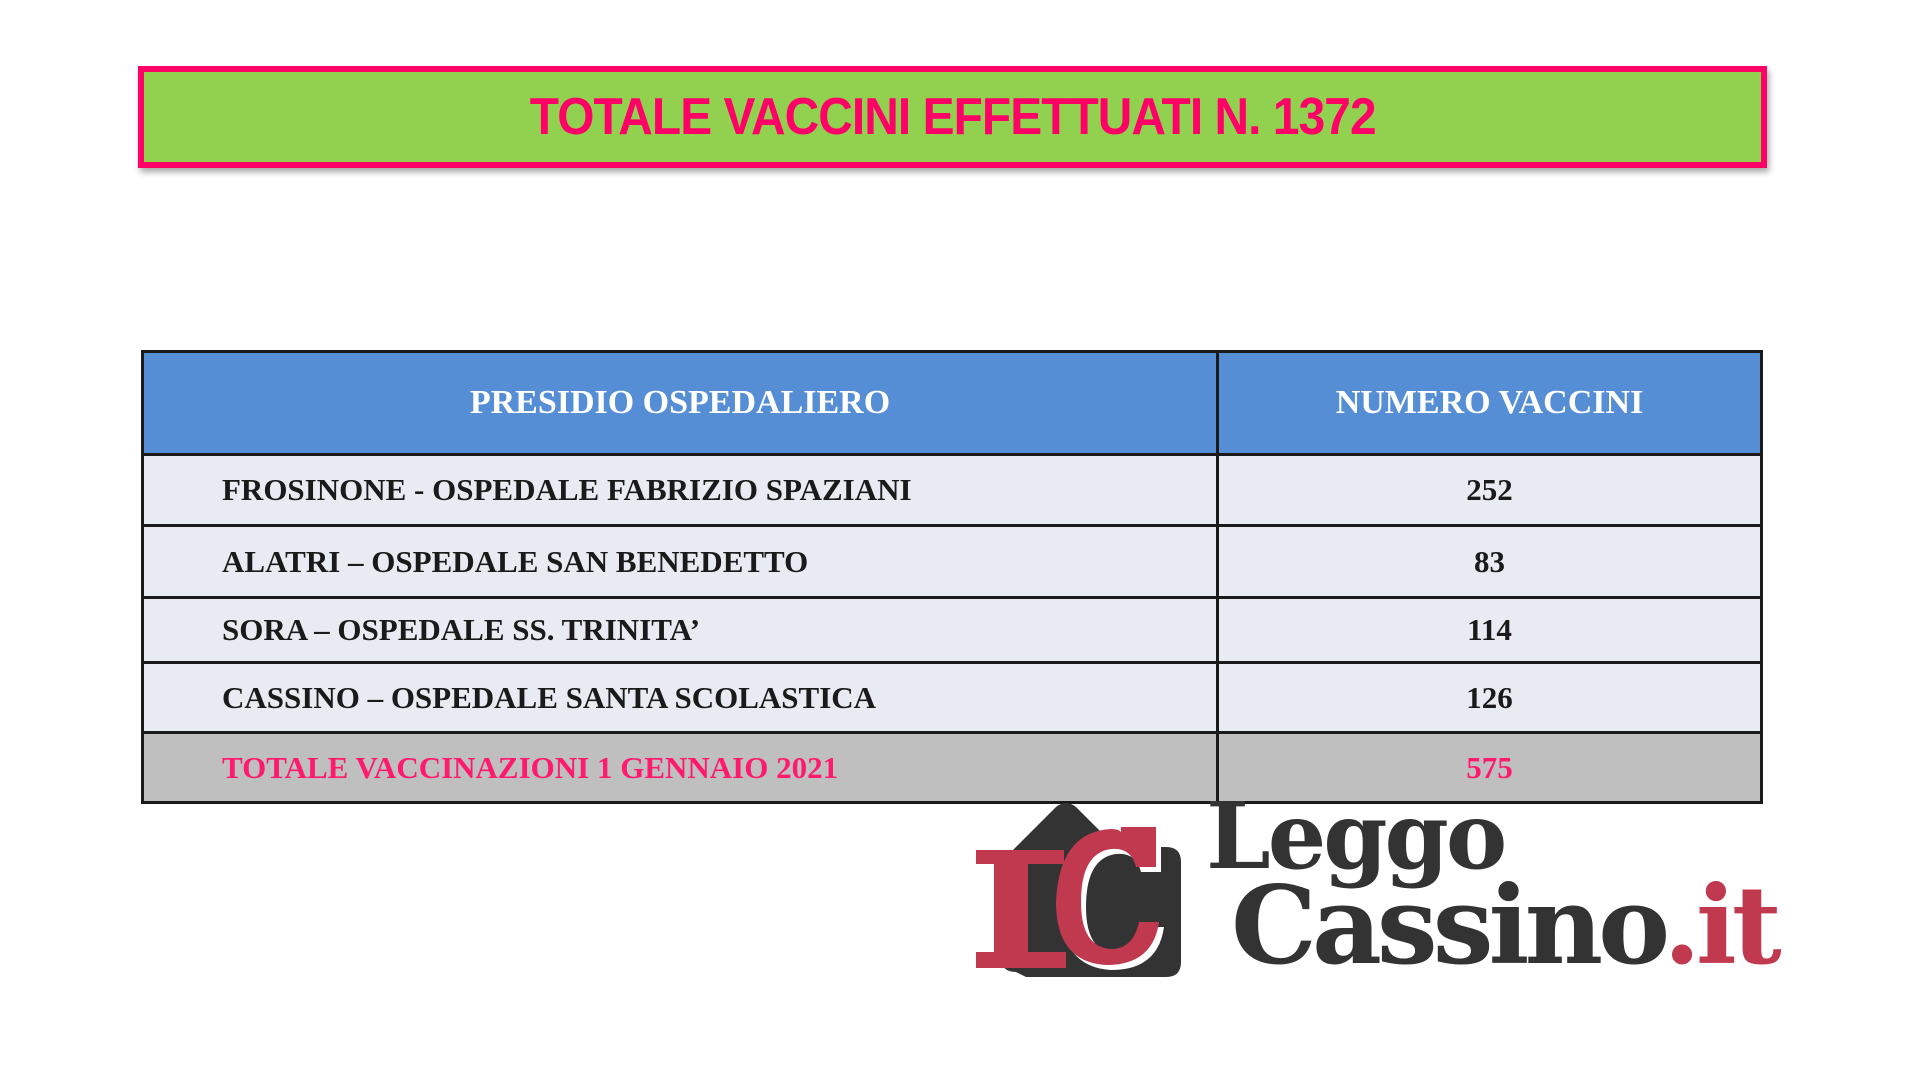  I want to click on table-row: SORA – OSPEDALE SS. TRINITA’ 114, so click(952, 630).